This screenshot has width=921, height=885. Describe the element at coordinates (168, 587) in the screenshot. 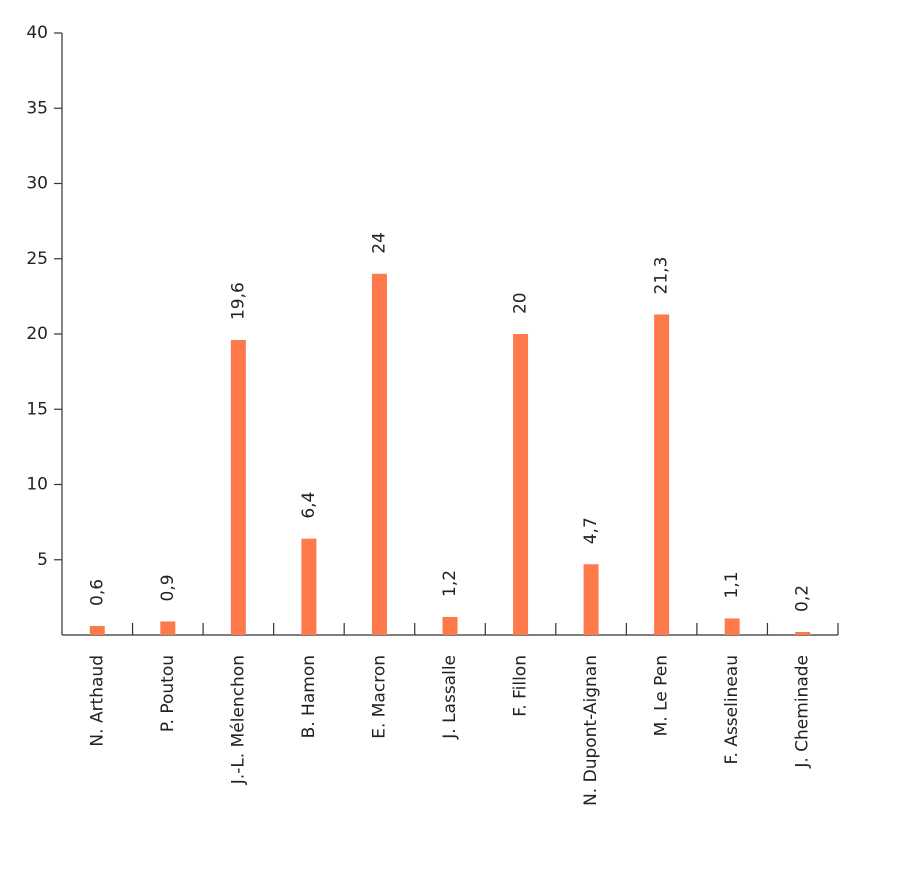

I see `value-label: 0,9` at that location.